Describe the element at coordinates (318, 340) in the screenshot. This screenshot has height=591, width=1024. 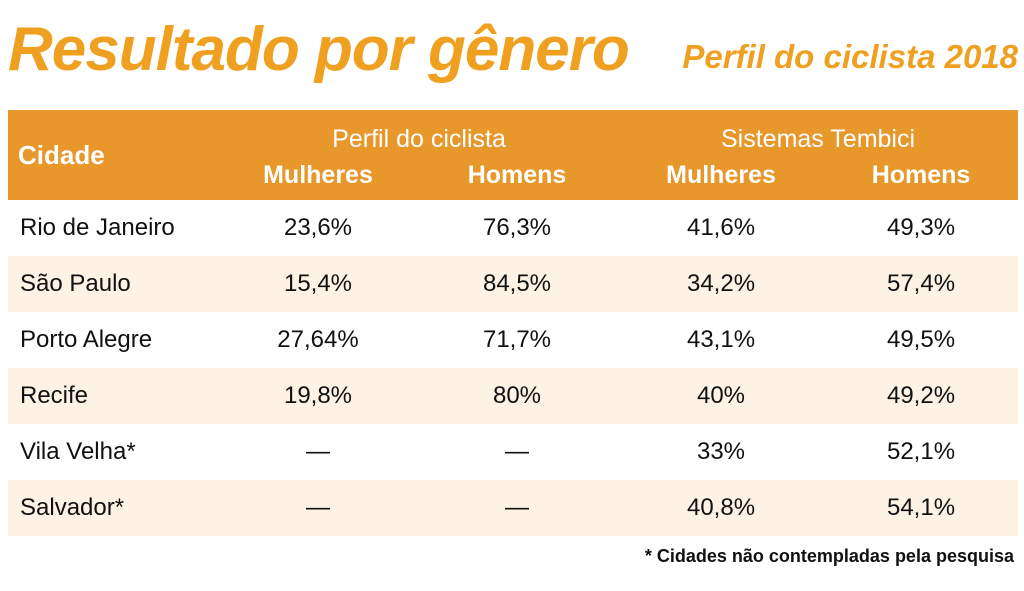
I see `value-cell: 27,64%` at that location.